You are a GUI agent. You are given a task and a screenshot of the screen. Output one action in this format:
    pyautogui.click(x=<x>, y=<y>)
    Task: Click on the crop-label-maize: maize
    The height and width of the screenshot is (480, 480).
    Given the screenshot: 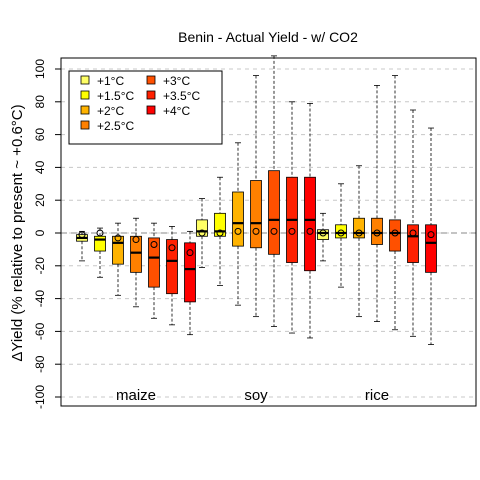 What is the action you would take?
    pyautogui.click(x=136, y=395)
    